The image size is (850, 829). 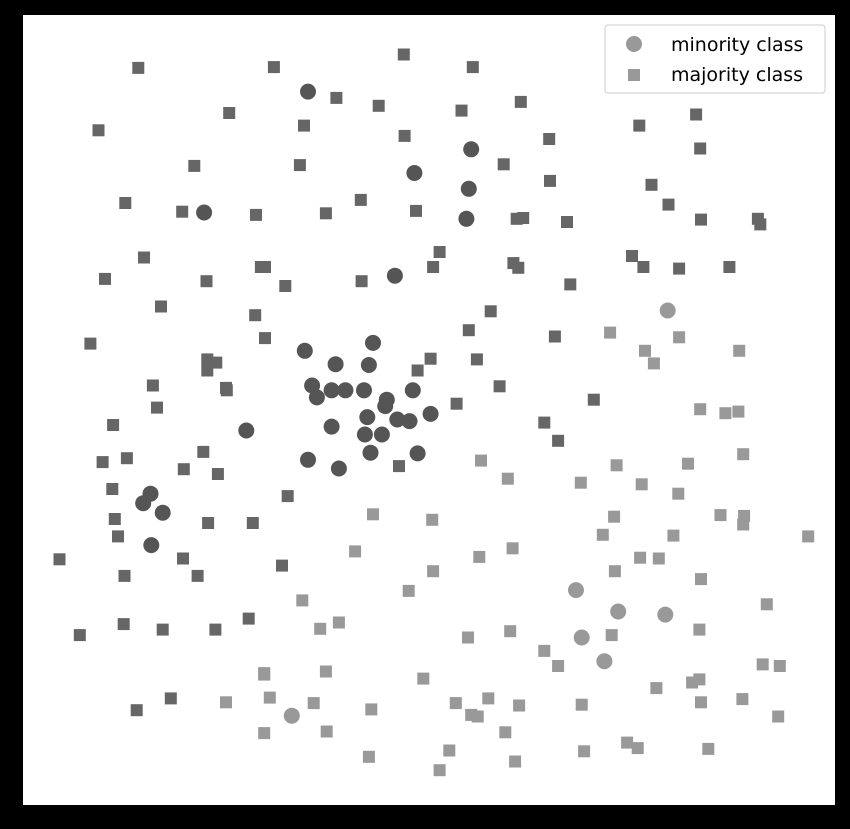 I want to click on legend-label-majority: majority class, so click(x=737, y=75).